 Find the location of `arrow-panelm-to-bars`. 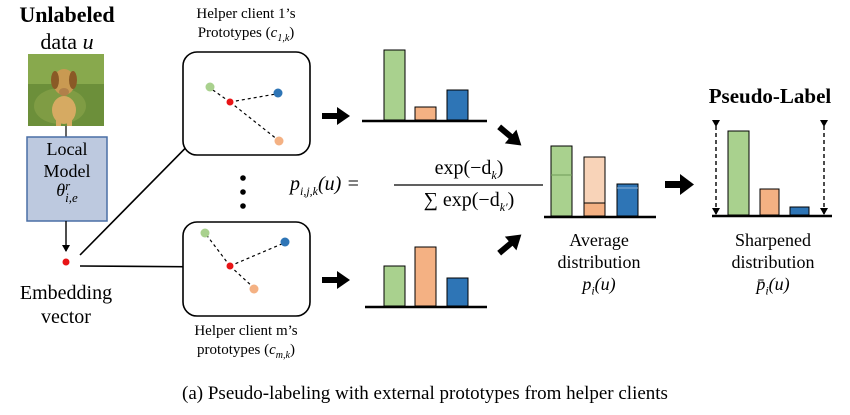

arrow-panelm-to-bars is located at coordinates (336, 280).